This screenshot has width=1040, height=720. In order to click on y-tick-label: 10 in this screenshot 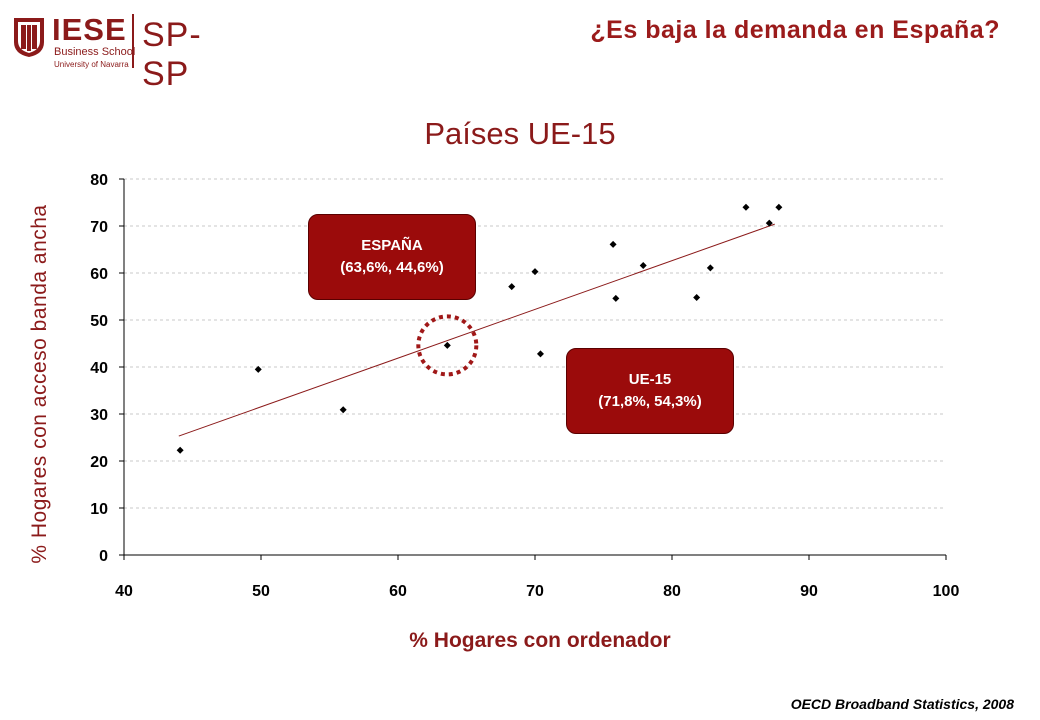, I will do `click(99, 509)`.